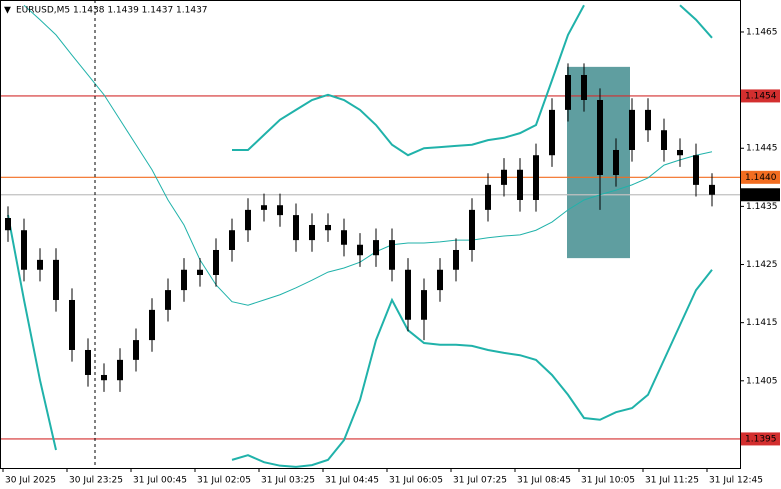  I want to click on y-tick-label: 1.1465, so click(762, 32).